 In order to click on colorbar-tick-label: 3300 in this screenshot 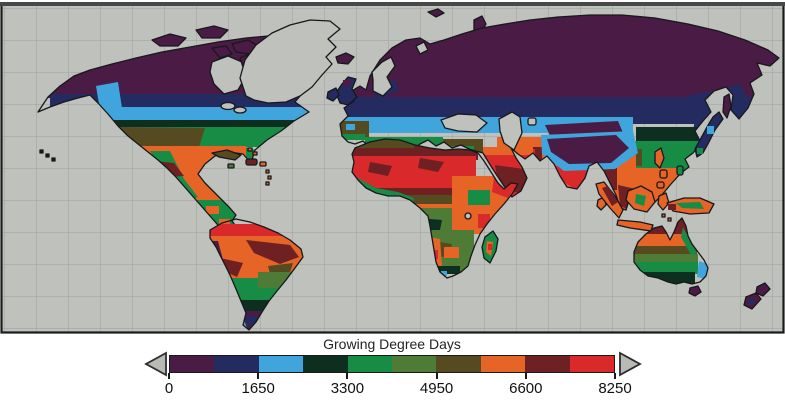, I will do `click(347, 388)`.